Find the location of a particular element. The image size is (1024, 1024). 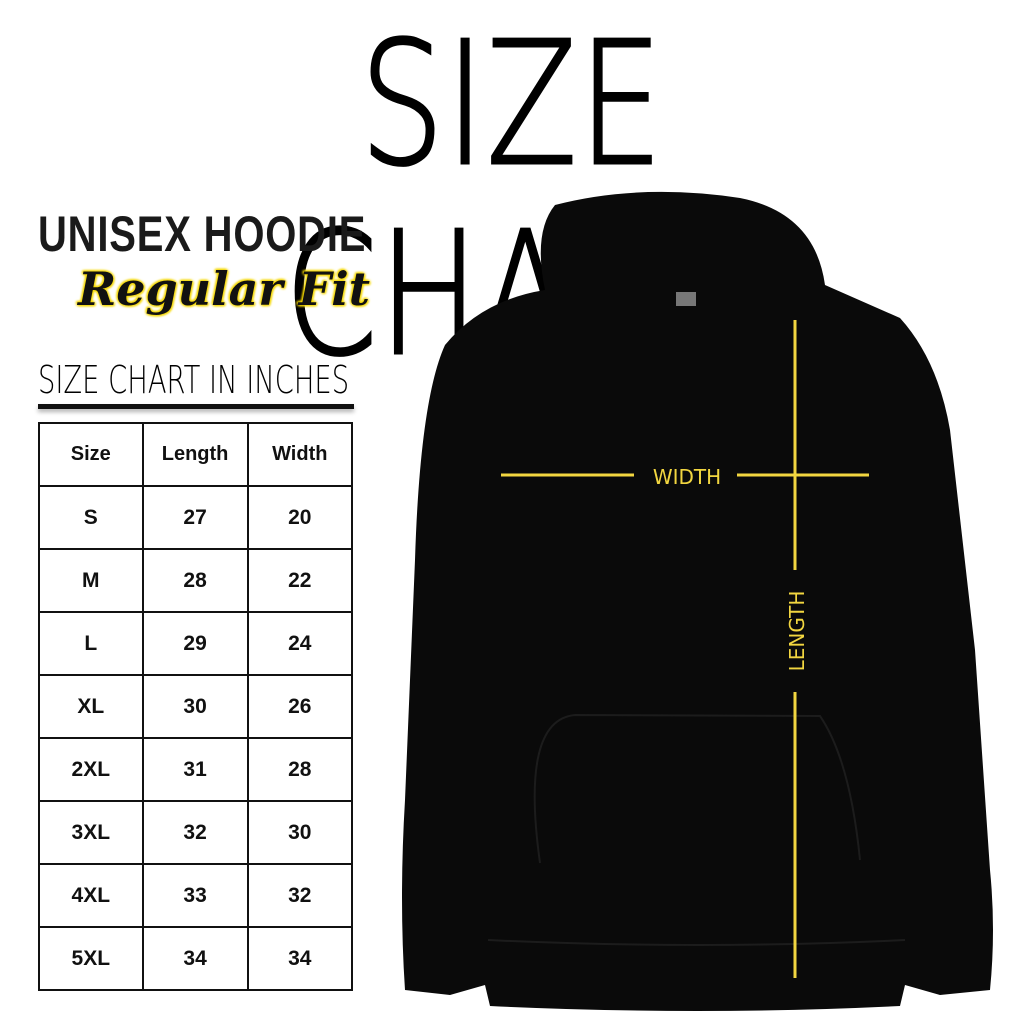

table-row: 4XL 33 32 is located at coordinates (196, 895).